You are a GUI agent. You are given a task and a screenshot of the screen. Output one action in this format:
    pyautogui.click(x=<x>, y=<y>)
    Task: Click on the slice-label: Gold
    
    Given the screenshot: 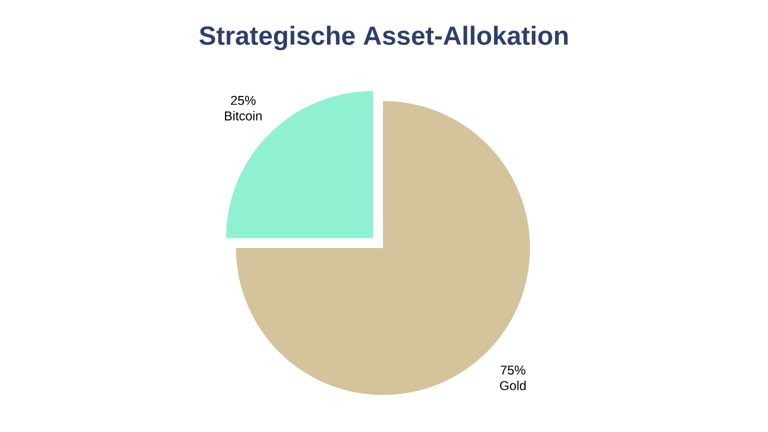 What is the action you would take?
    pyautogui.click(x=513, y=385)
    